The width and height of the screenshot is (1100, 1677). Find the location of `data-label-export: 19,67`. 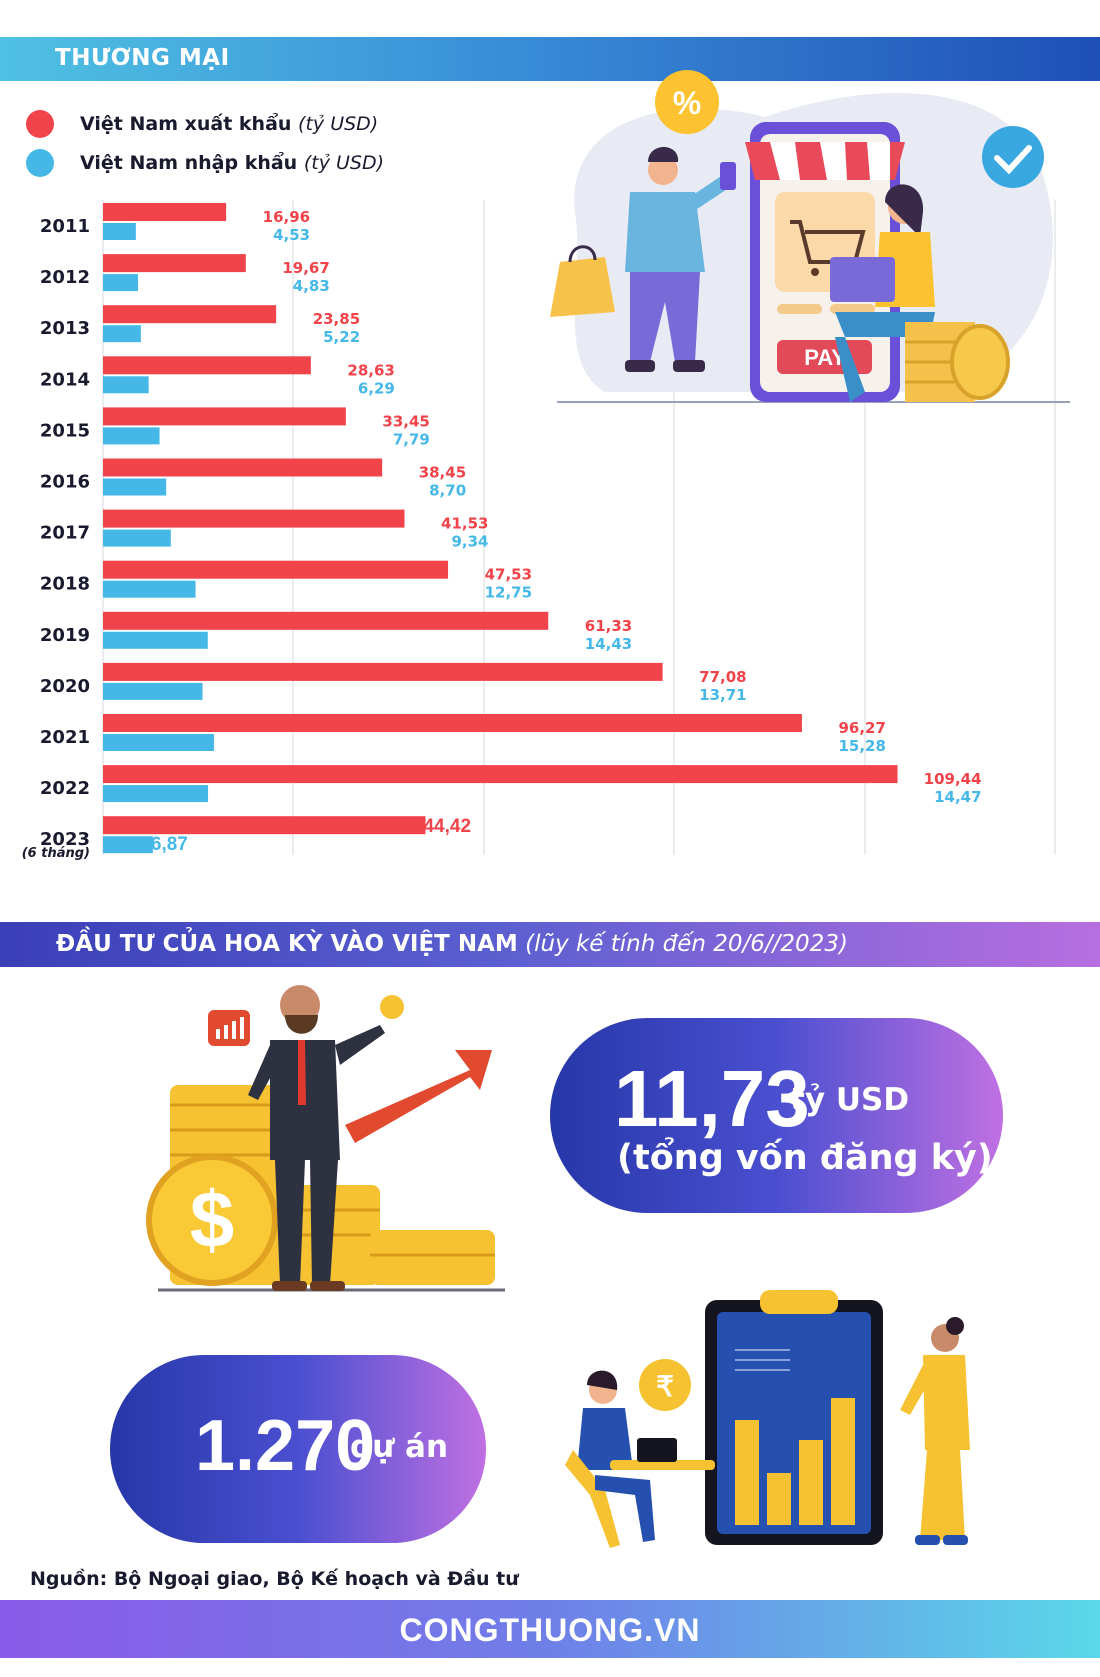

data-label-export: 19,67 is located at coordinates (305, 268).